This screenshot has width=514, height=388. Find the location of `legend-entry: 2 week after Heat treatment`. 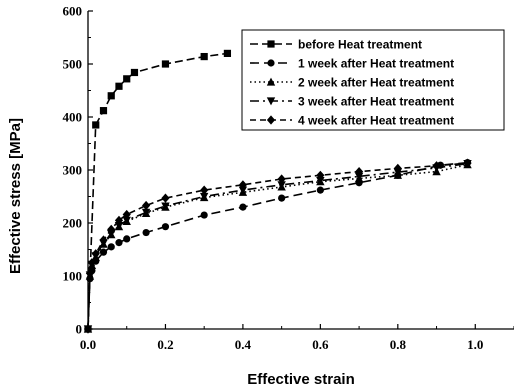

legend-entry: 2 week after Heat treatment is located at coordinates (352, 83).